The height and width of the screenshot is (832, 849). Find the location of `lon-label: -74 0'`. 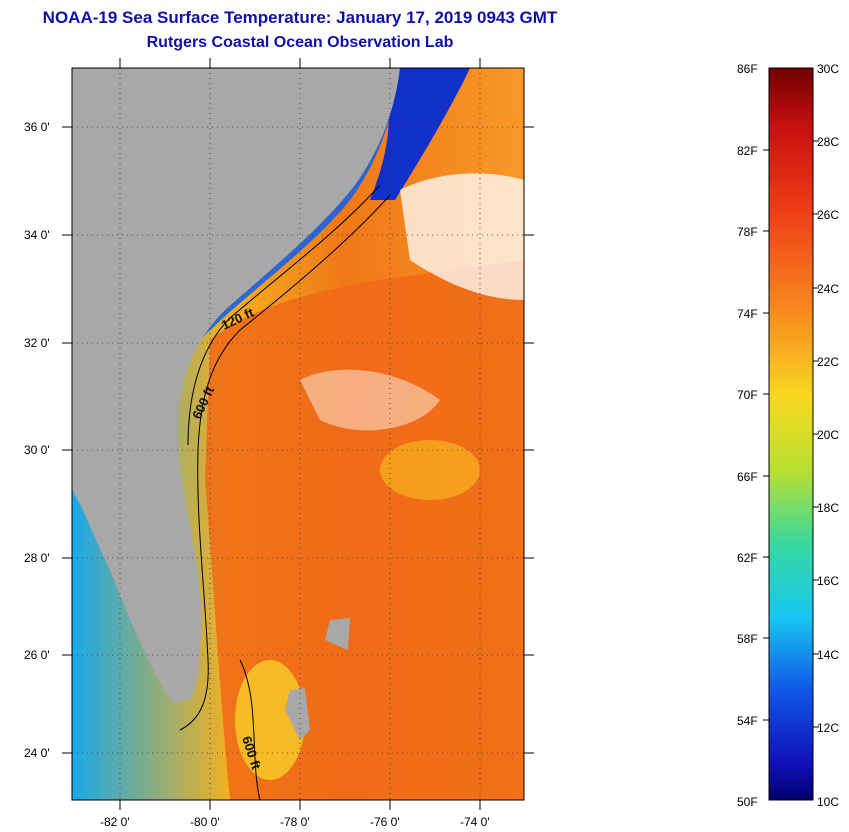

lon-label: -74 0' is located at coordinates (475, 822).